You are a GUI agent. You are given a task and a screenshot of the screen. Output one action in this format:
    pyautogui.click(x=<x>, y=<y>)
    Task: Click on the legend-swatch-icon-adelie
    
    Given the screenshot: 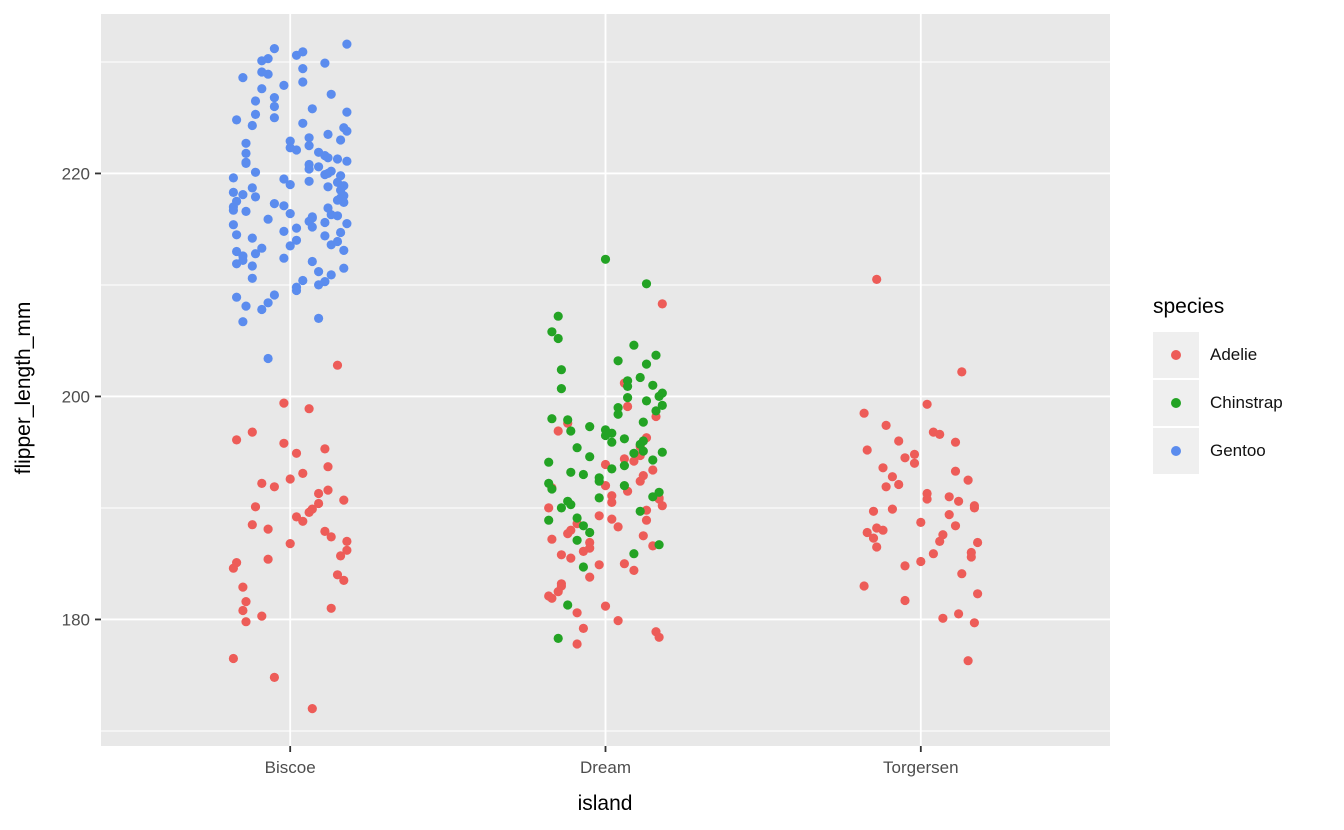 What is the action you would take?
    pyautogui.click(x=1176, y=355)
    